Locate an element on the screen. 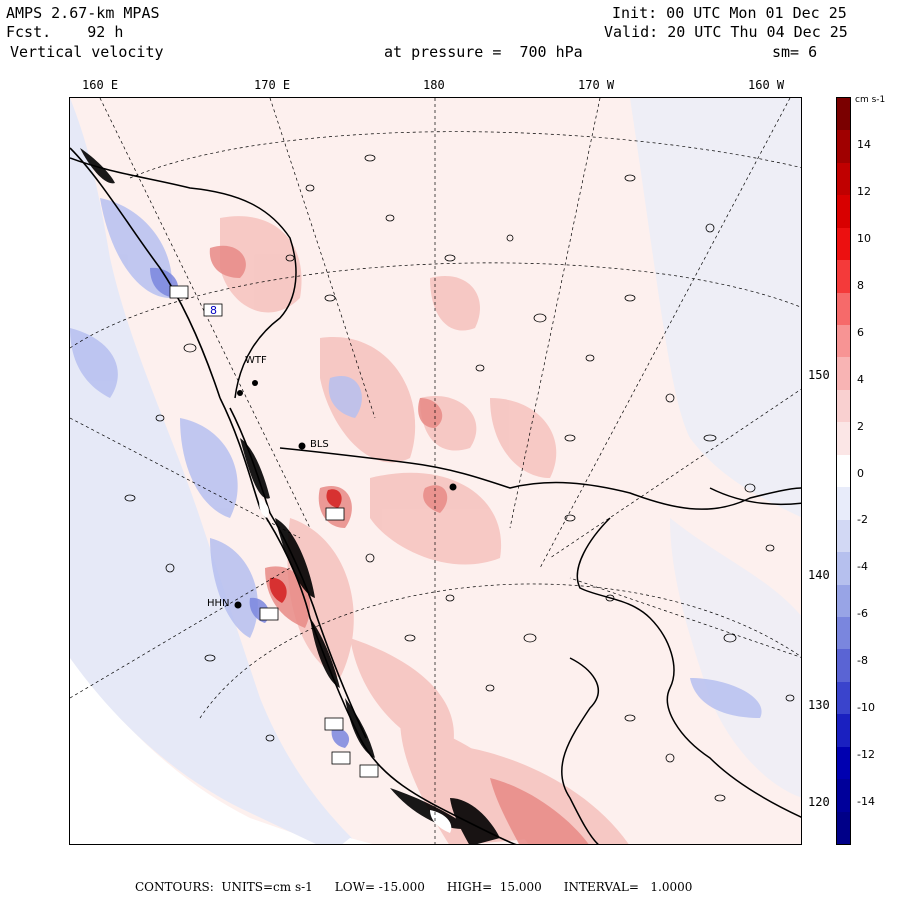 The height and width of the screenshot is (900, 900). color-bar is located at coordinates (843, 471).